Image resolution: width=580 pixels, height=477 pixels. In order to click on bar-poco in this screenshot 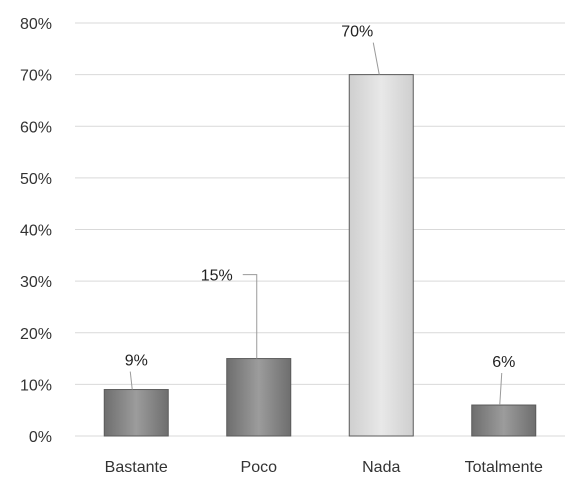, I will do `click(259, 397)`.